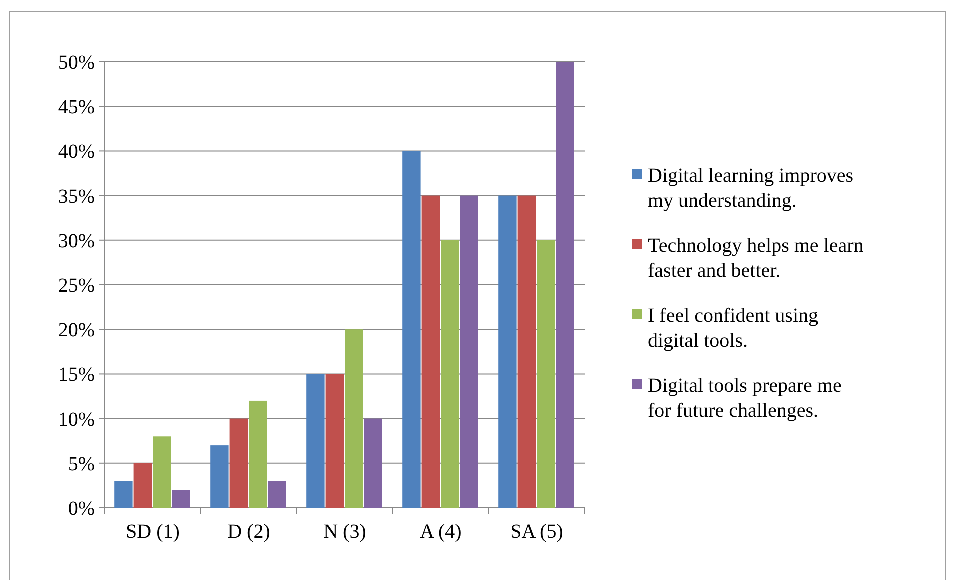 This screenshot has width=956, height=580. What do you see at coordinates (76, 286) in the screenshot?
I see `y-tick-label: 25%` at bounding box center [76, 286].